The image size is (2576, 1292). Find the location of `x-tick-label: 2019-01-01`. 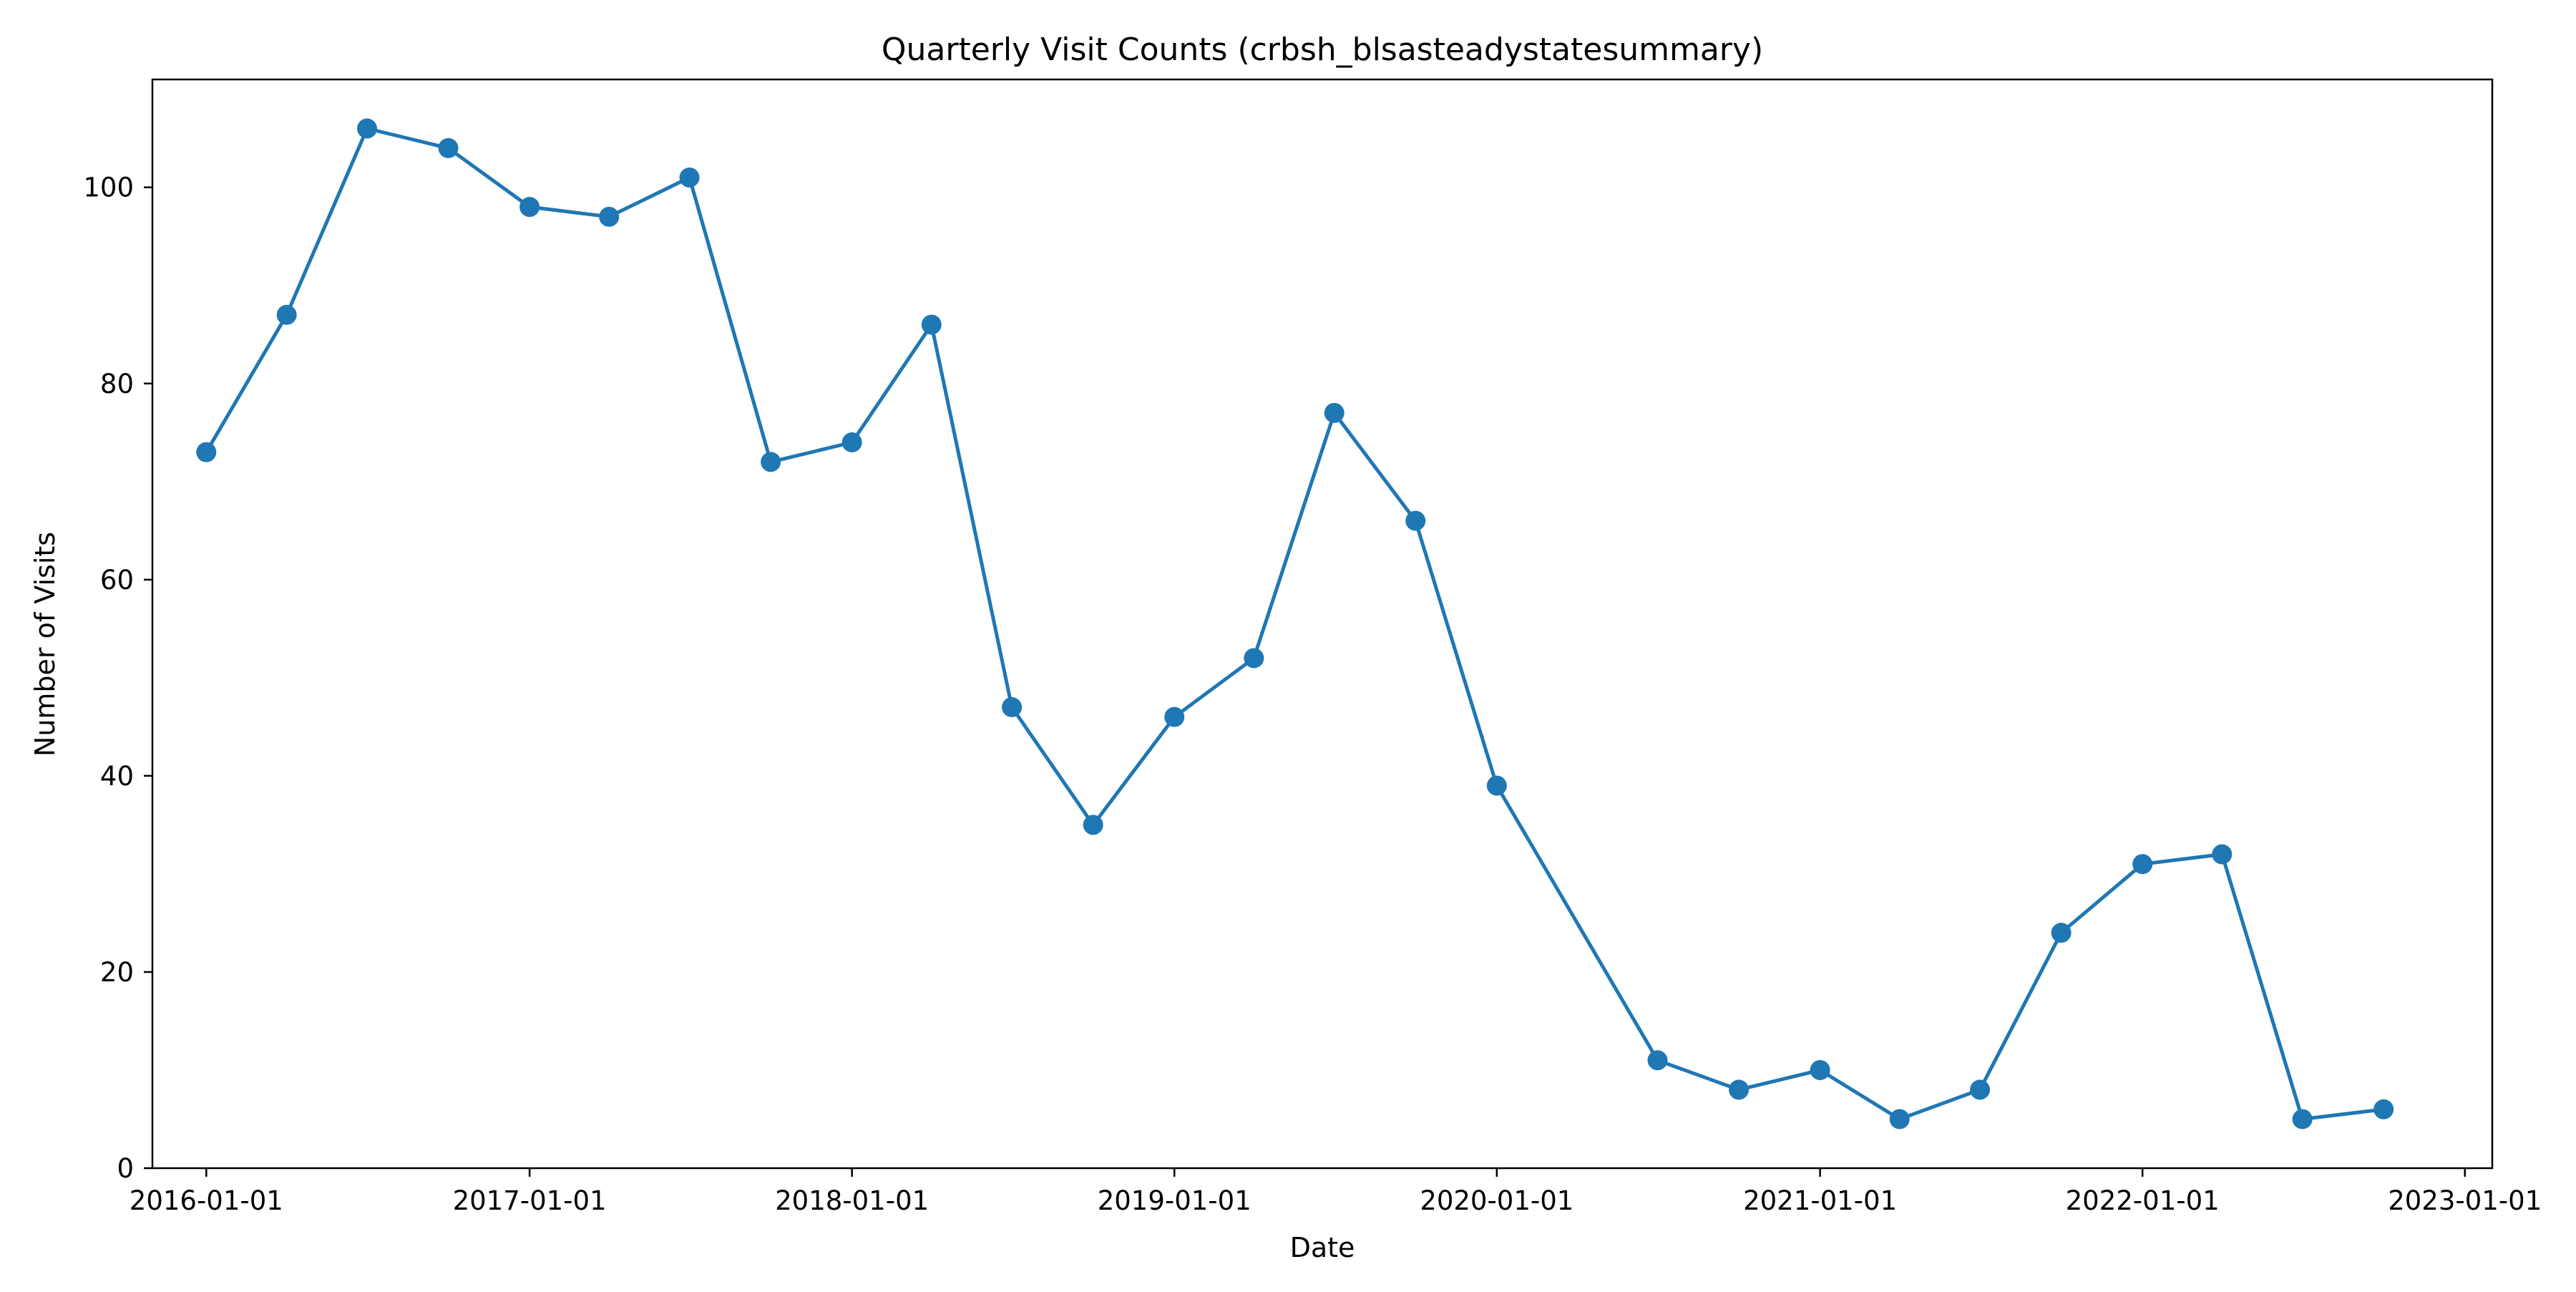

x-tick-label: 2019-01-01 is located at coordinates (1175, 1200).